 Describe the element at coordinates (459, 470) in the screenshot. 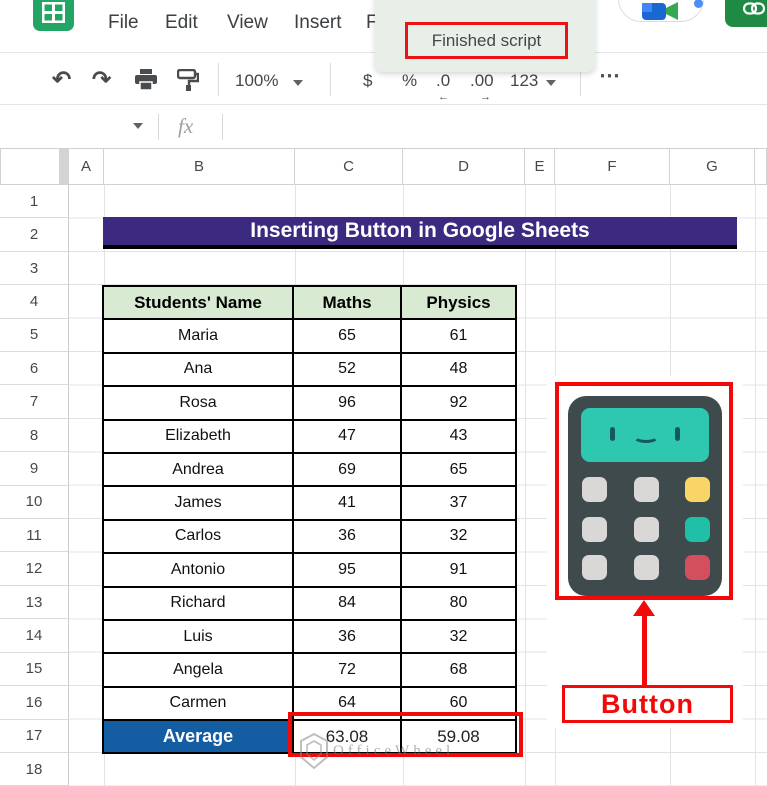

I see `cell-physics: 65` at that location.